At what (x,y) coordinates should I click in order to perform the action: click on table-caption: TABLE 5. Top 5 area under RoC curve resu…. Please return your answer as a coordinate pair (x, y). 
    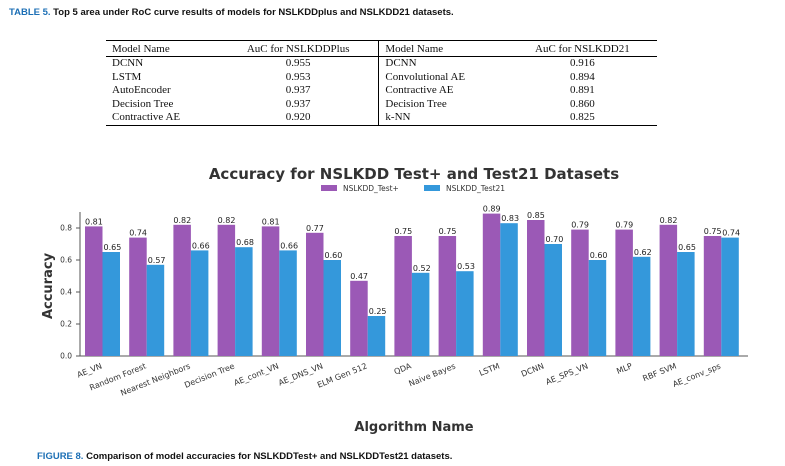
    Looking at the image, I should click on (231, 12).